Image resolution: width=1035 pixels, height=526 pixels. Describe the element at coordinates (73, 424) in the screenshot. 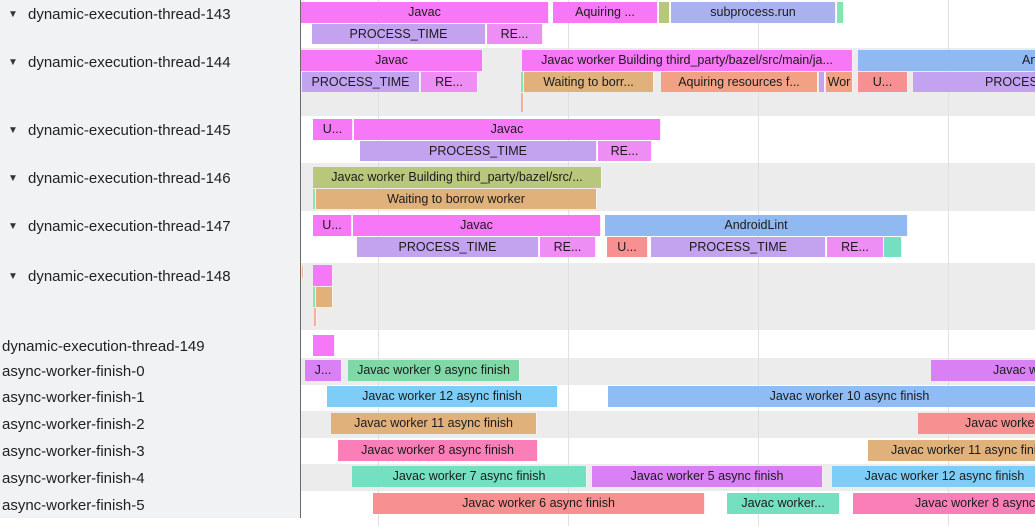

I see `track-name-text: async-worker-finish-2` at that location.